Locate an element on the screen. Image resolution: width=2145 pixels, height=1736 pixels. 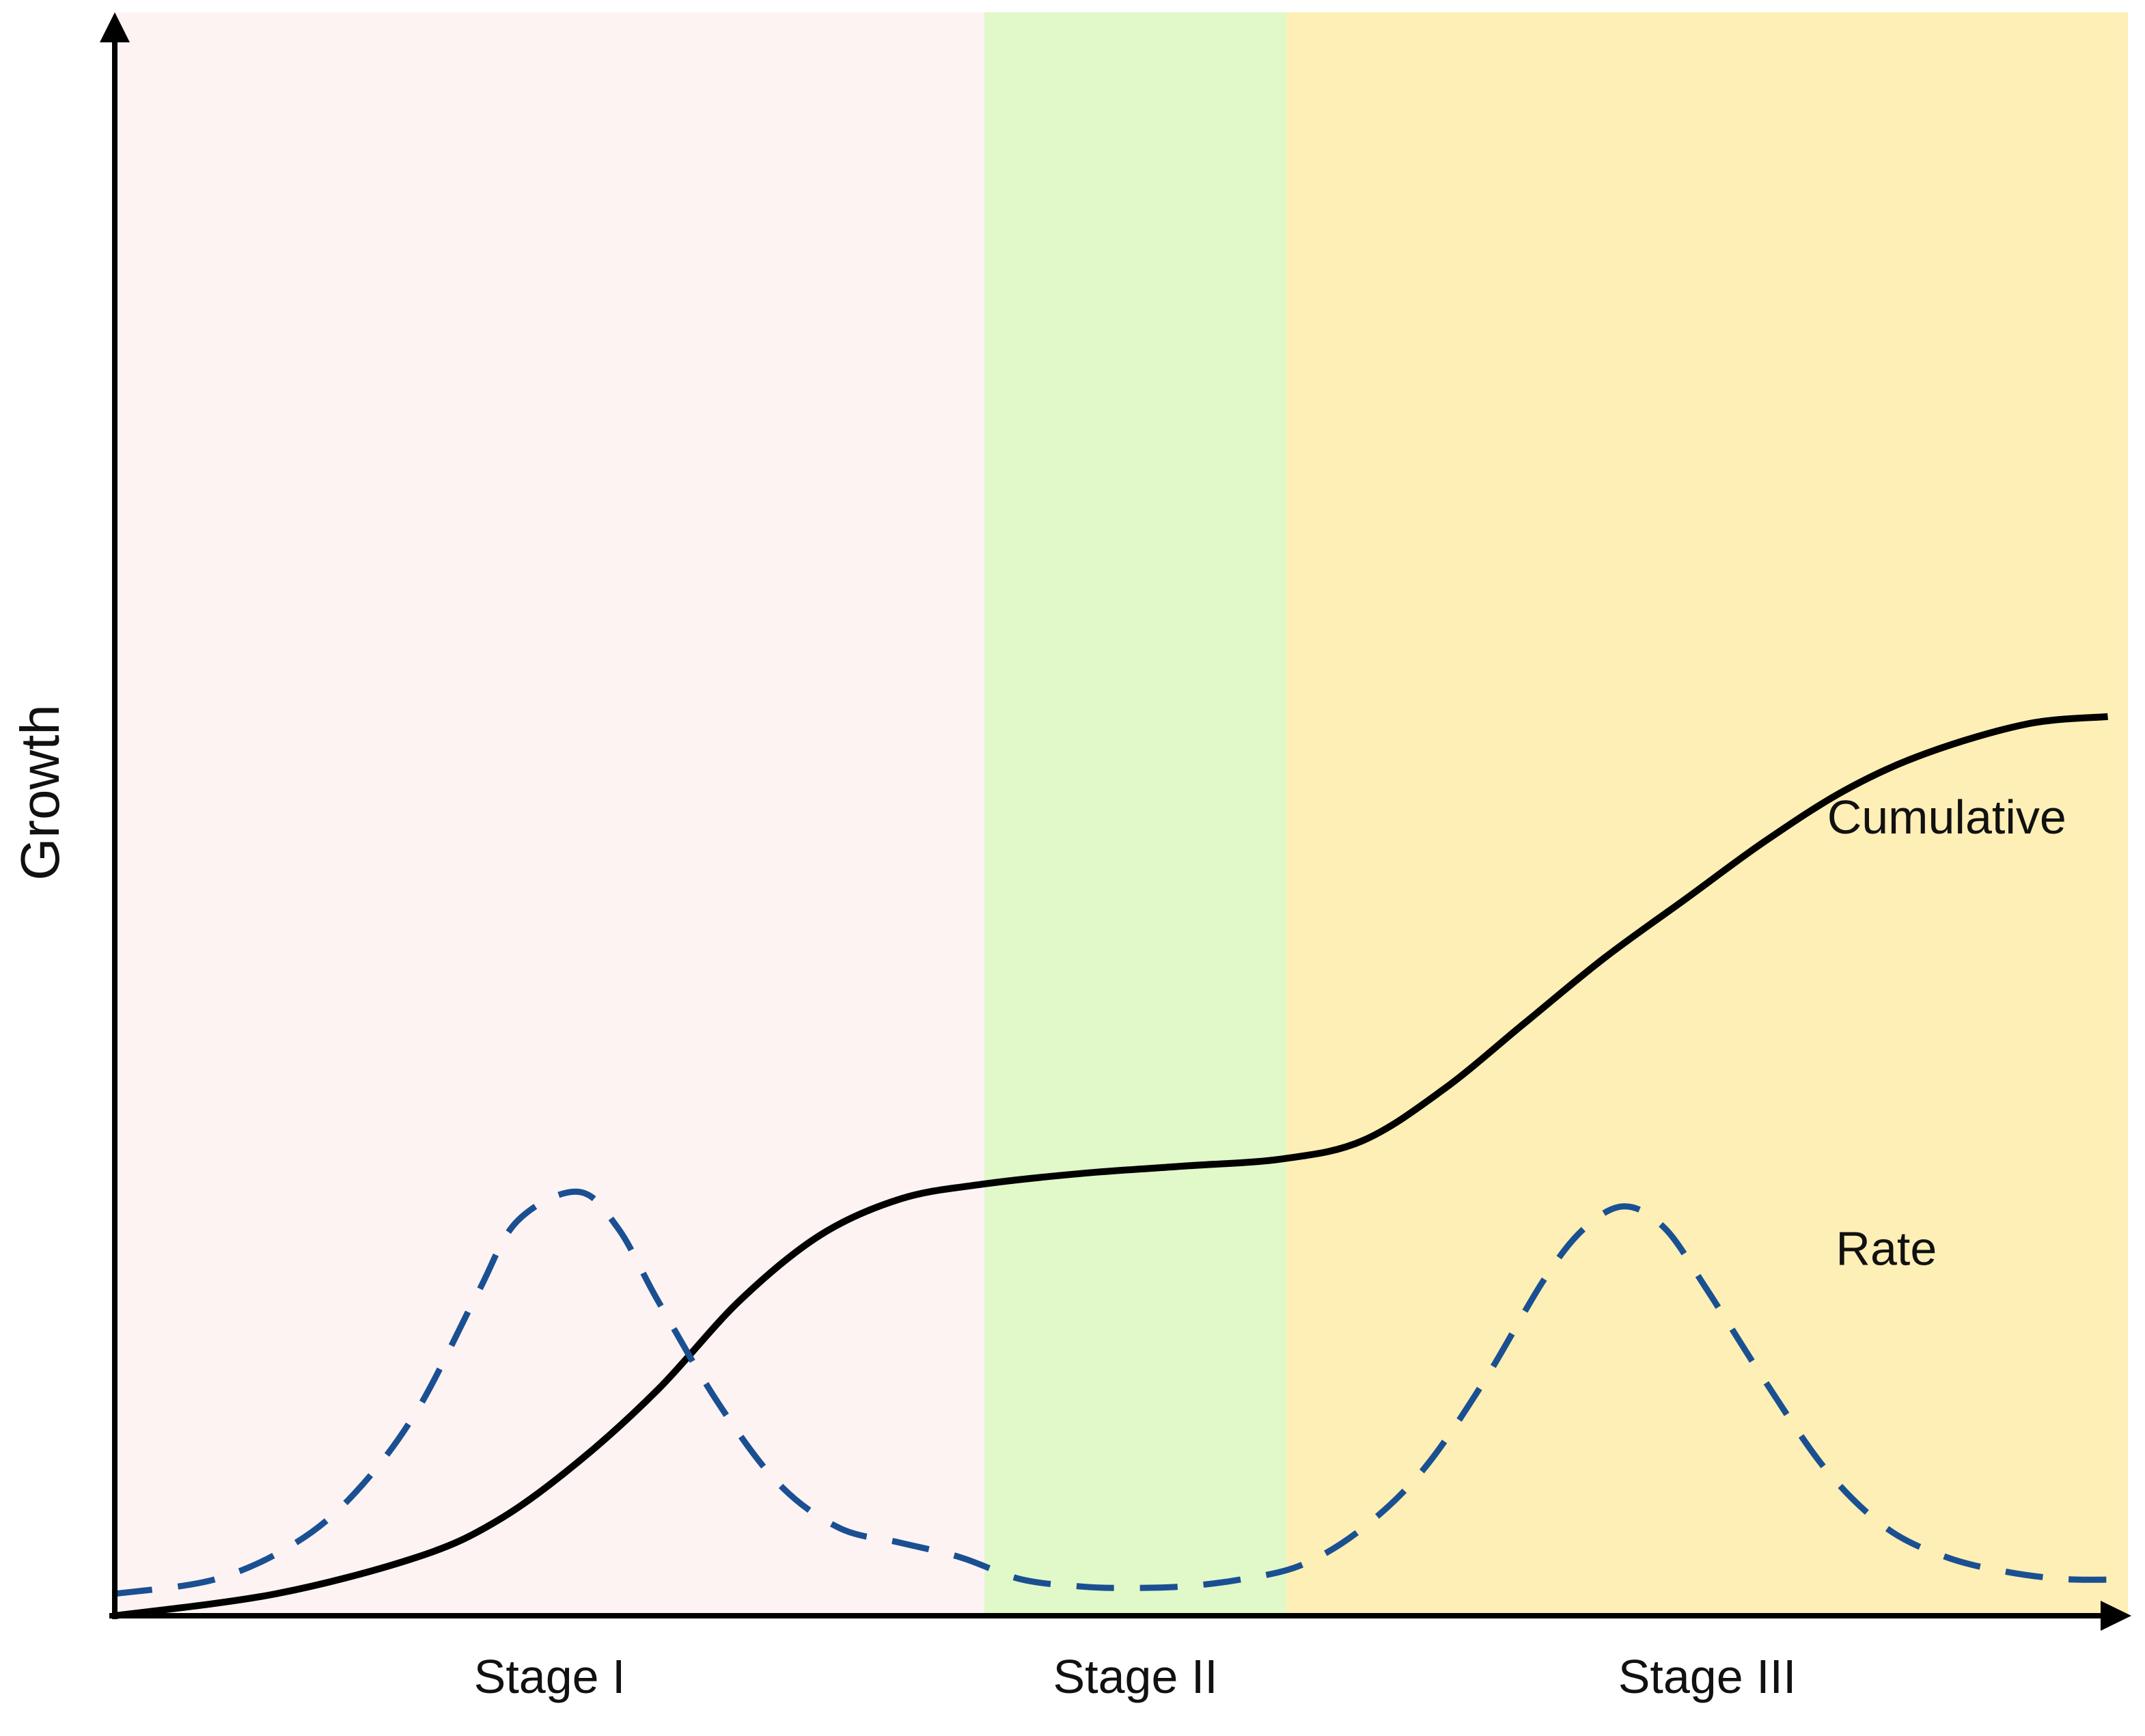
stage-label-1: Stage I is located at coordinates (550, 1676).